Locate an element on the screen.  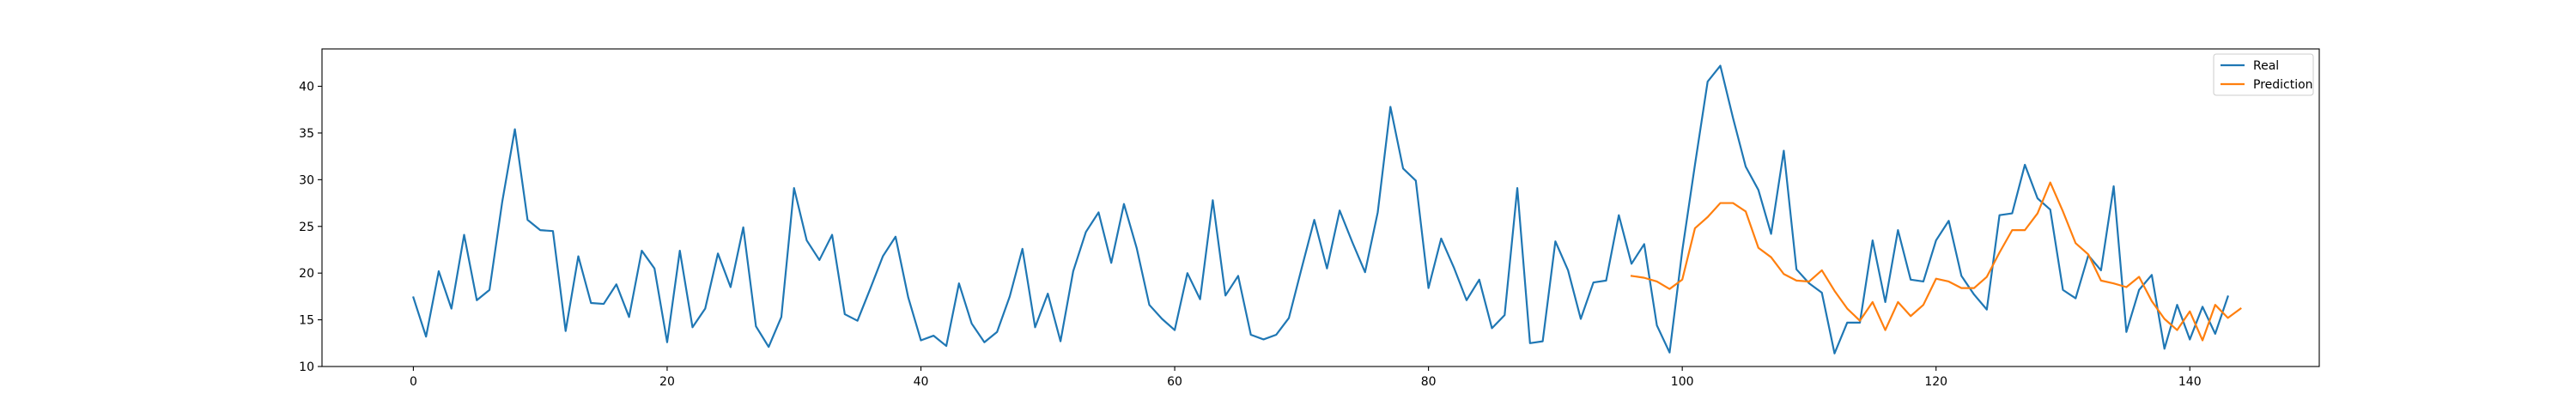
y-tick-label: 35 is located at coordinates (306, 134).